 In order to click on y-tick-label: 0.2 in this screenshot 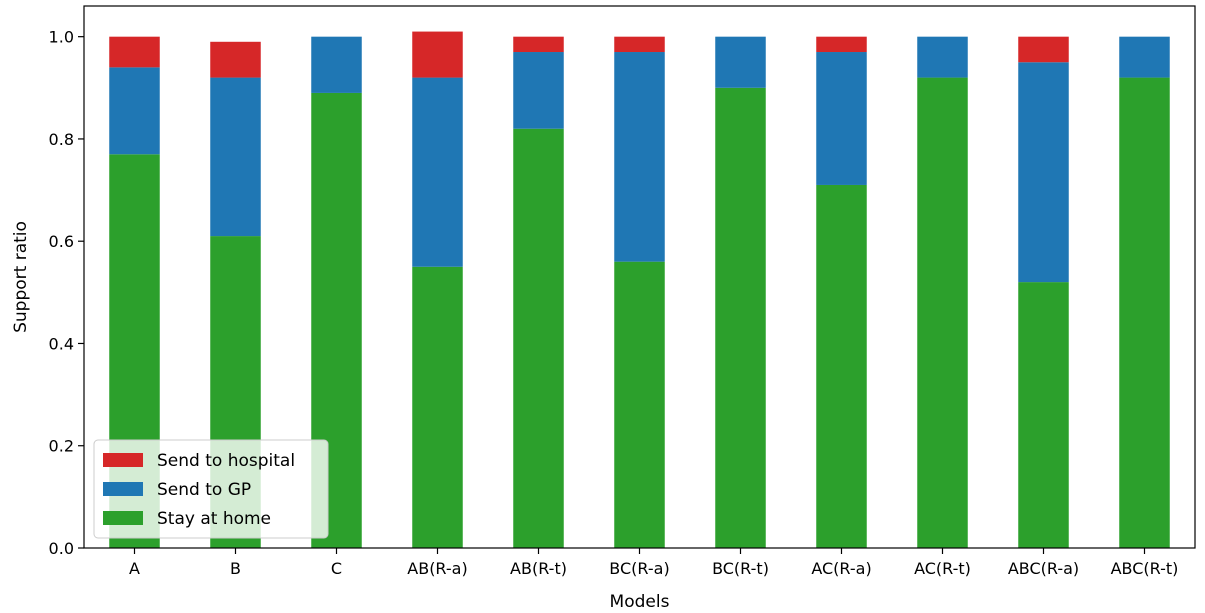, I will do `click(61, 446)`.